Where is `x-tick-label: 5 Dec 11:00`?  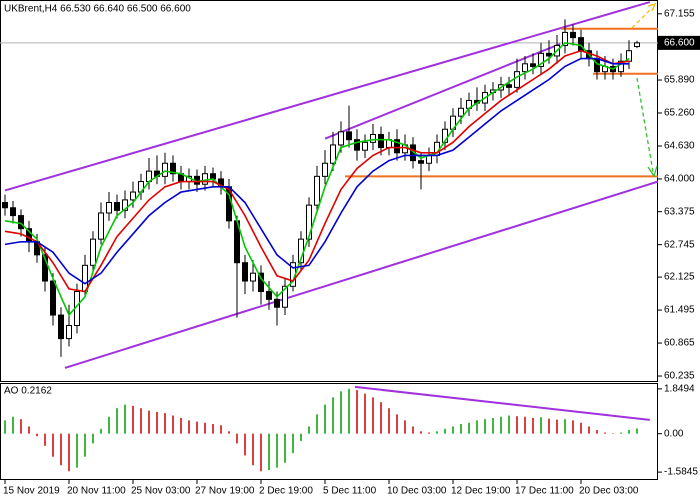 x-tick-label: 5 Dec 11:00 is located at coordinates (350, 491).